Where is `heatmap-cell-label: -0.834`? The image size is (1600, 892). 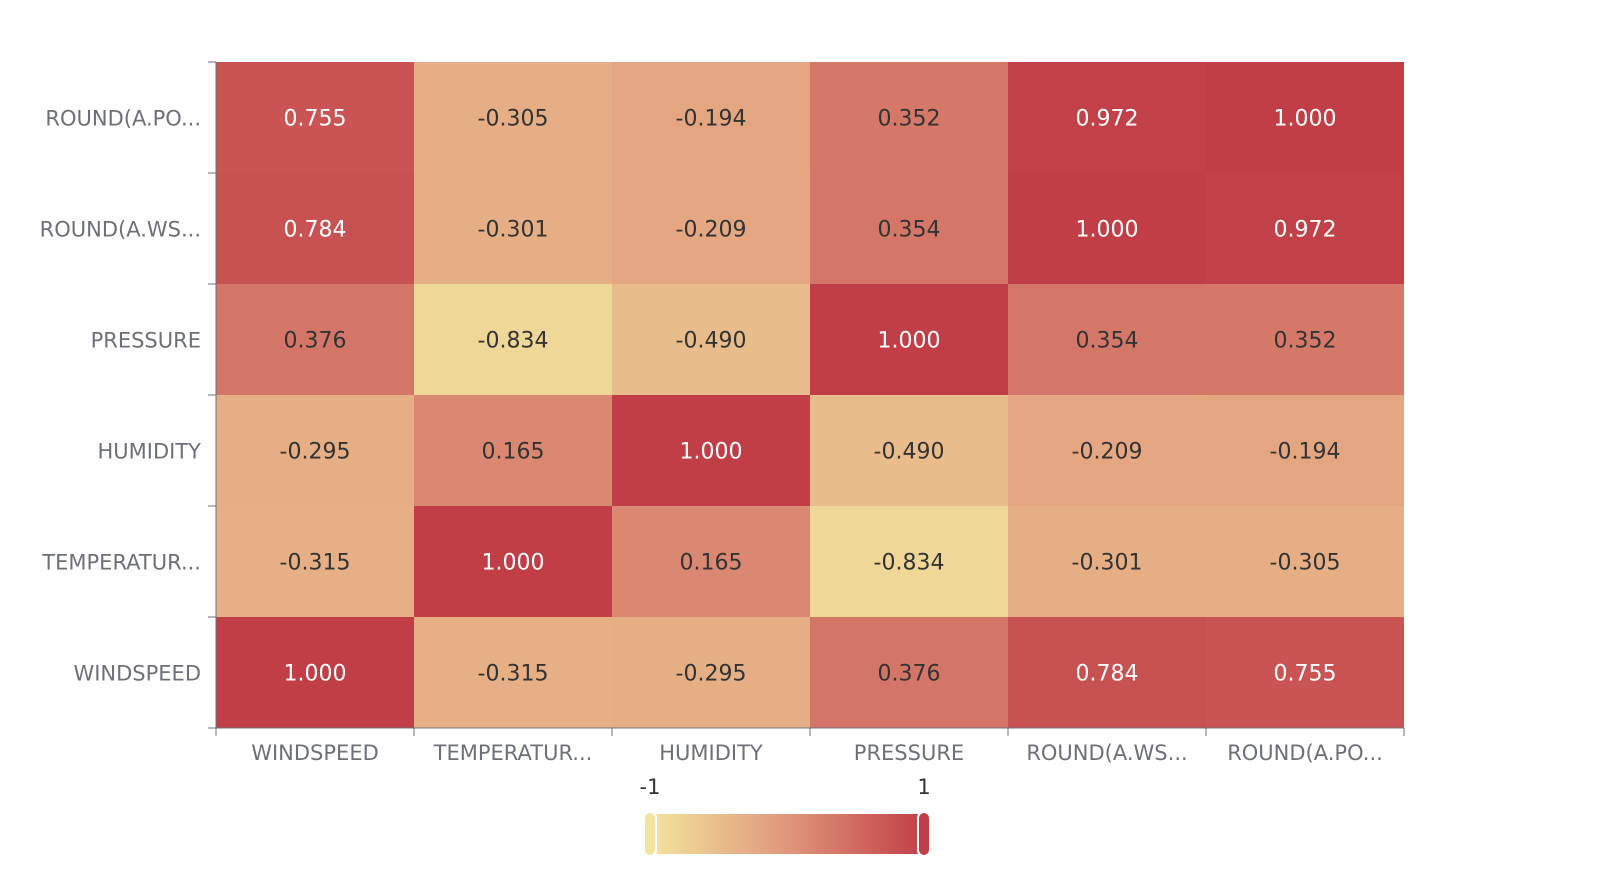
heatmap-cell-label: -0.834 is located at coordinates (909, 563).